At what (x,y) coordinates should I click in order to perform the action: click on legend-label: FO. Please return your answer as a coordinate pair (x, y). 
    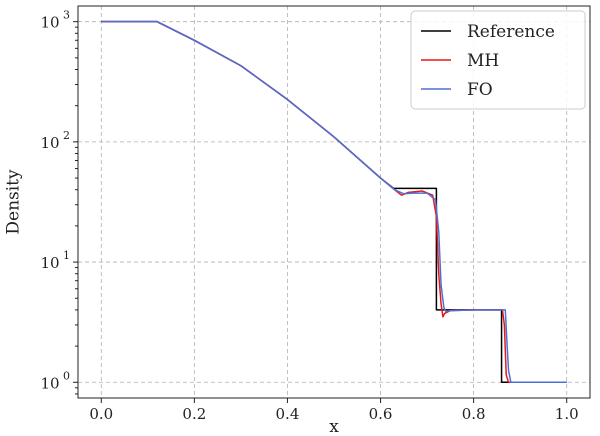
    Looking at the image, I should click on (480, 90).